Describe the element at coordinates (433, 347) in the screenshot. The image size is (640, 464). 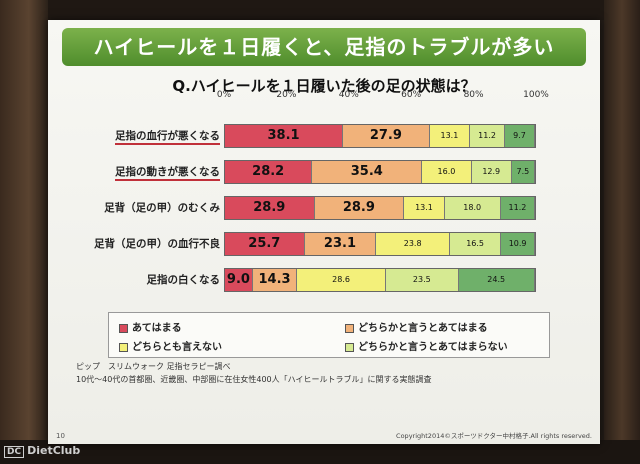
I see `legend-label-4: どちらかと言うとあてはまらない` at that location.